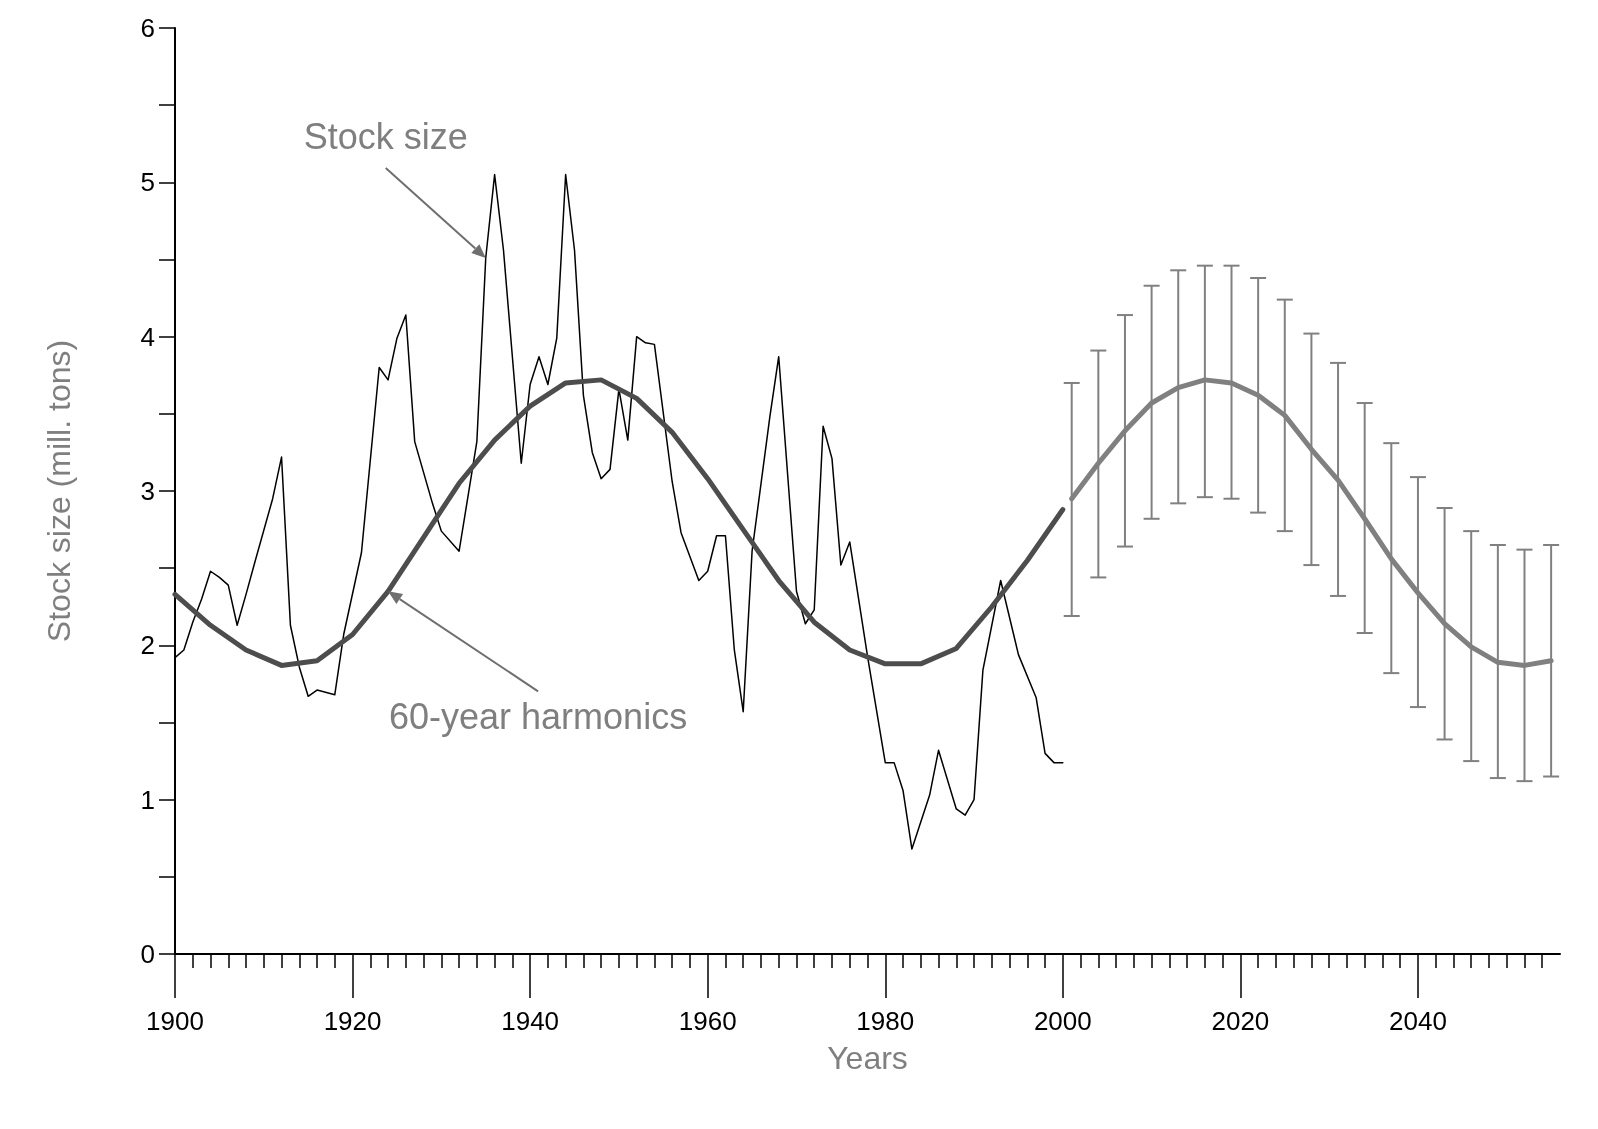 The height and width of the screenshot is (1129, 1598). What do you see at coordinates (885, 1021) in the screenshot?
I see `x-tick-label: 1980` at bounding box center [885, 1021].